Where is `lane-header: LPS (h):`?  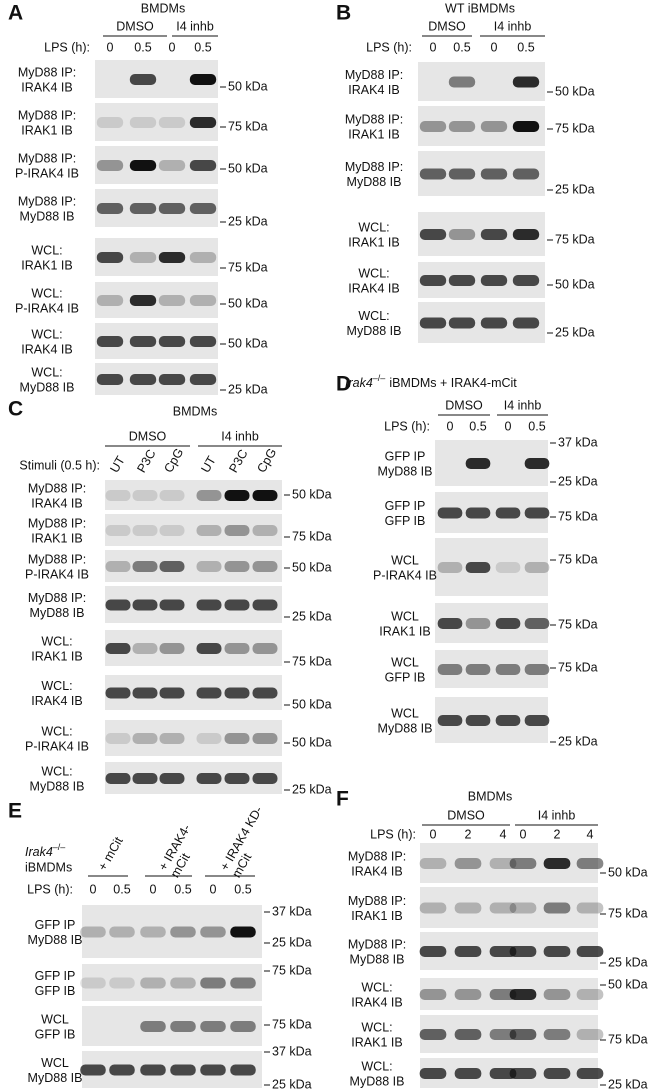 lane-header: LPS (h): is located at coordinates (67, 47).